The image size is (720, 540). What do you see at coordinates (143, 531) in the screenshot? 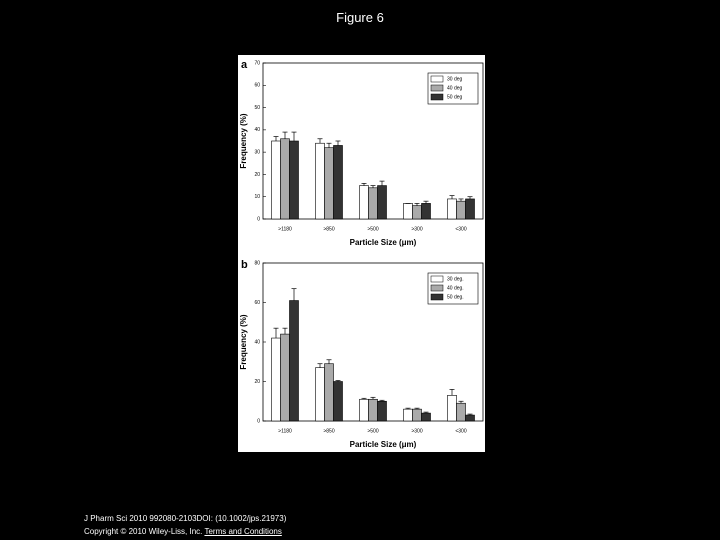
I see `copyright: Copyright © 2010 Wiley-Liss, Inc.` at bounding box center [143, 531].